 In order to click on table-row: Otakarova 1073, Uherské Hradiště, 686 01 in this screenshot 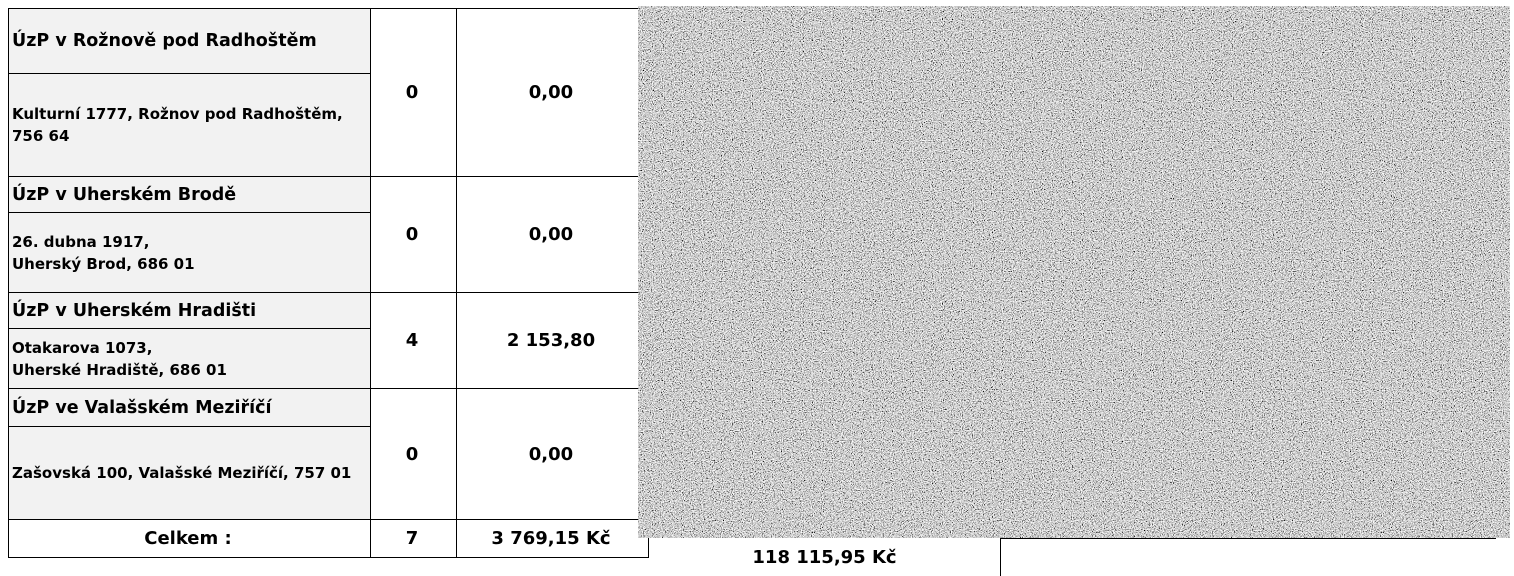, I will do `click(328, 358)`.